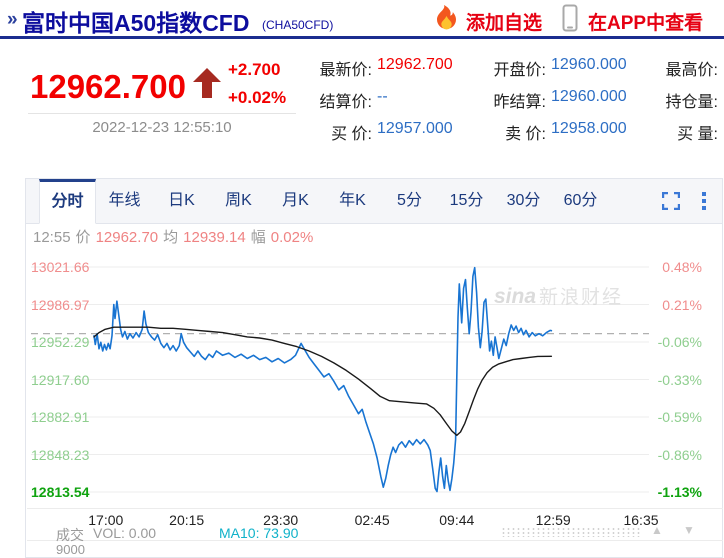 The height and width of the screenshot is (558, 724). What do you see at coordinates (83, 237) in the screenshot?
I see `chart-info-part: 价` at bounding box center [83, 237].